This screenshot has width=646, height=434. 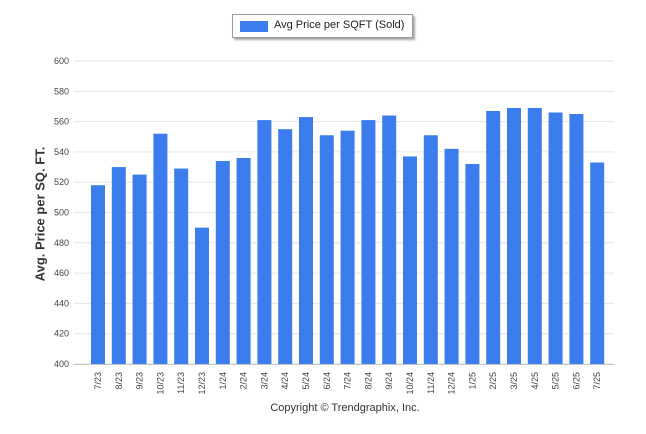 What do you see at coordinates (140, 381) in the screenshot?
I see `x-tick-label: 9/23` at bounding box center [140, 381].